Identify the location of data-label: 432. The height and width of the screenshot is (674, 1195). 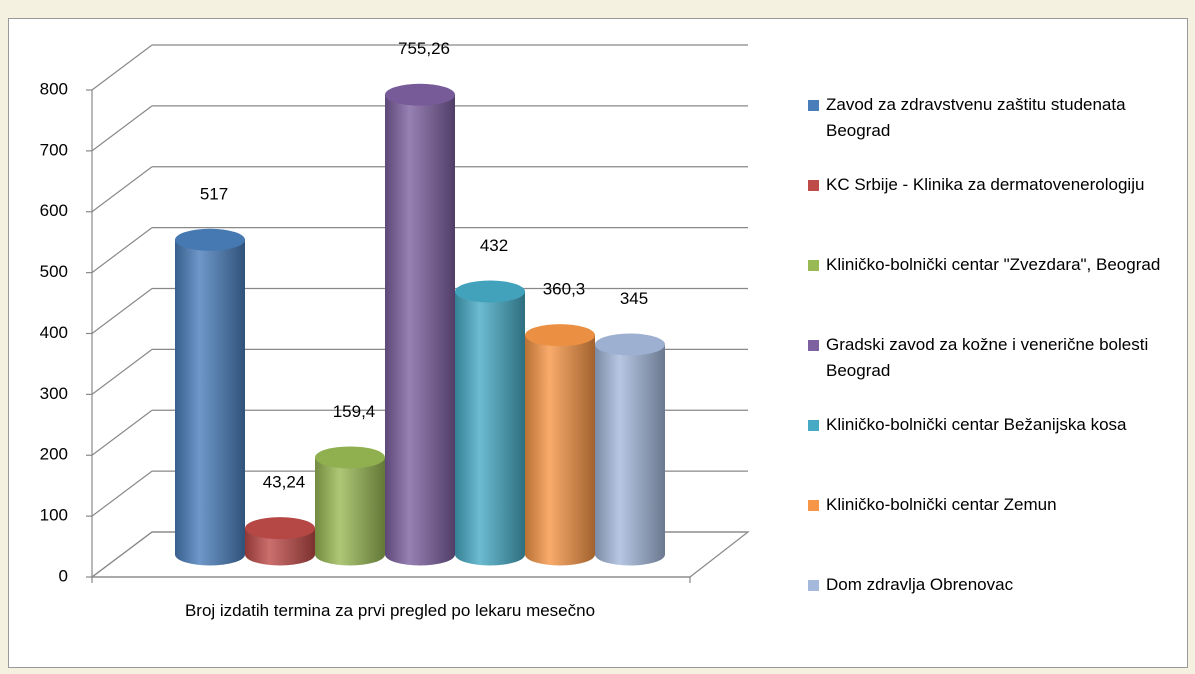
(494, 245).